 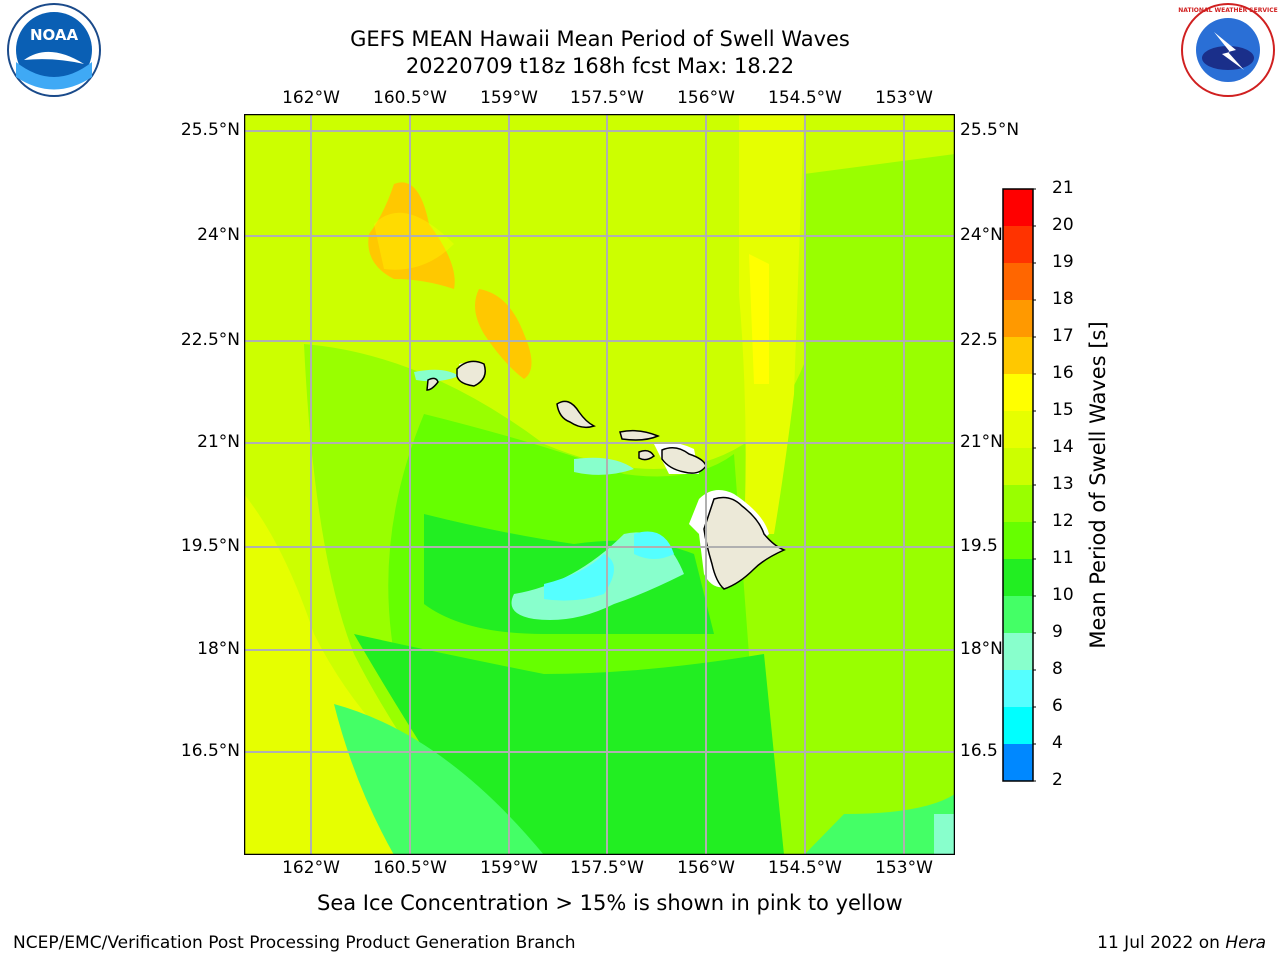 What do you see at coordinates (1063, 558) in the screenshot?
I see `colorbar-tick-label: 11` at bounding box center [1063, 558].